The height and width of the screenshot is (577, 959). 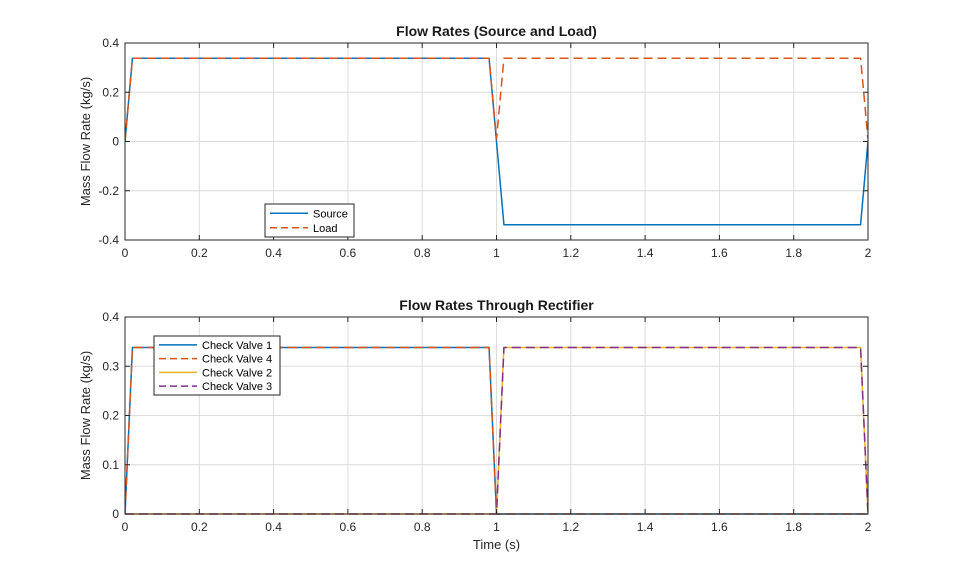 I want to click on legend-entry-label: Check Valve 4, so click(x=237, y=360).